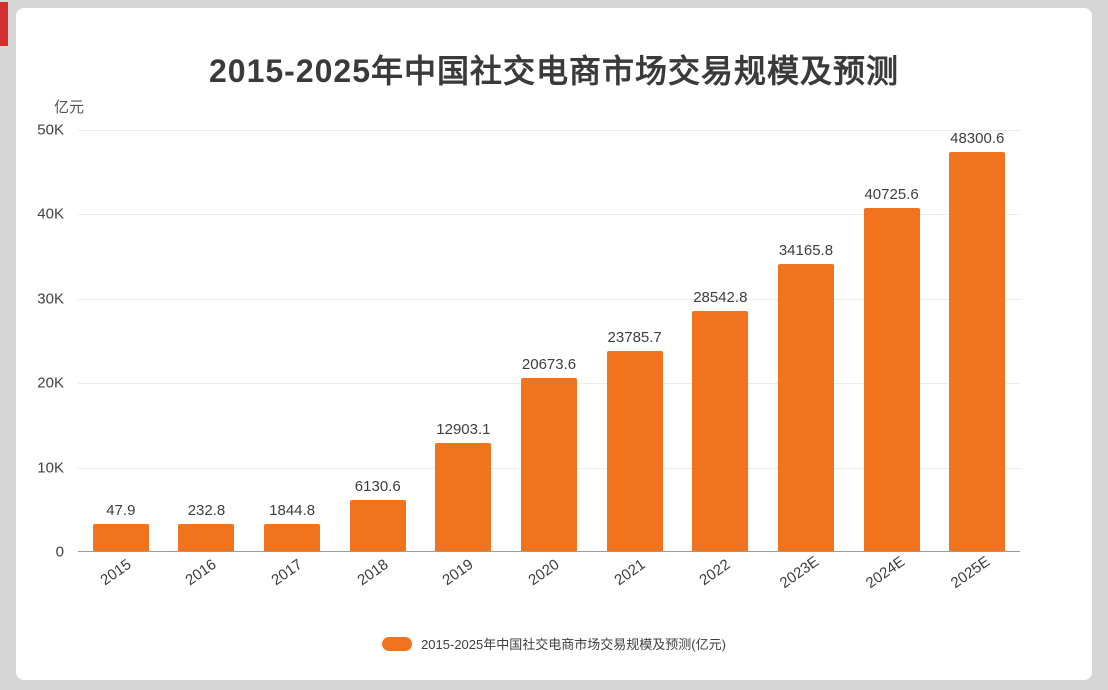 Image resolution: width=1108 pixels, height=690 pixels. I want to click on chart-title: 2015-2025年中国社交电商市场交易规模及预测, so click(554, 71).